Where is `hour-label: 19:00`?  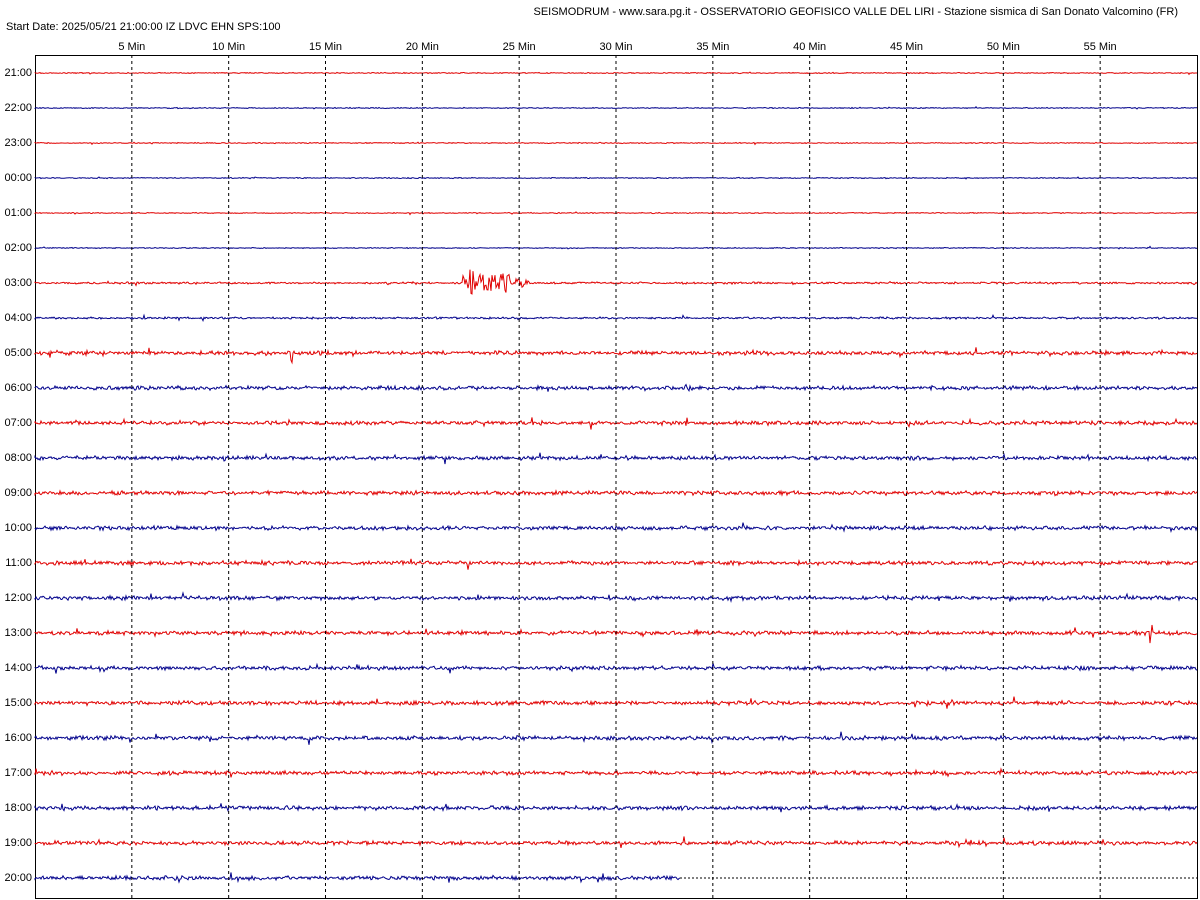 hour-label: 19:00 is located at coordinates (18, 843).